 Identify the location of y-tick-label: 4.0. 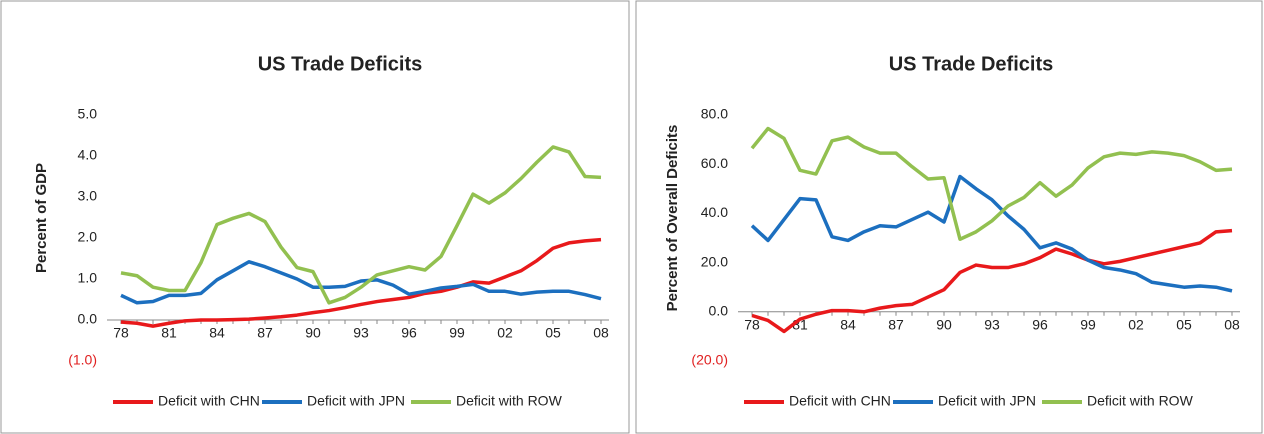
(88, 155).